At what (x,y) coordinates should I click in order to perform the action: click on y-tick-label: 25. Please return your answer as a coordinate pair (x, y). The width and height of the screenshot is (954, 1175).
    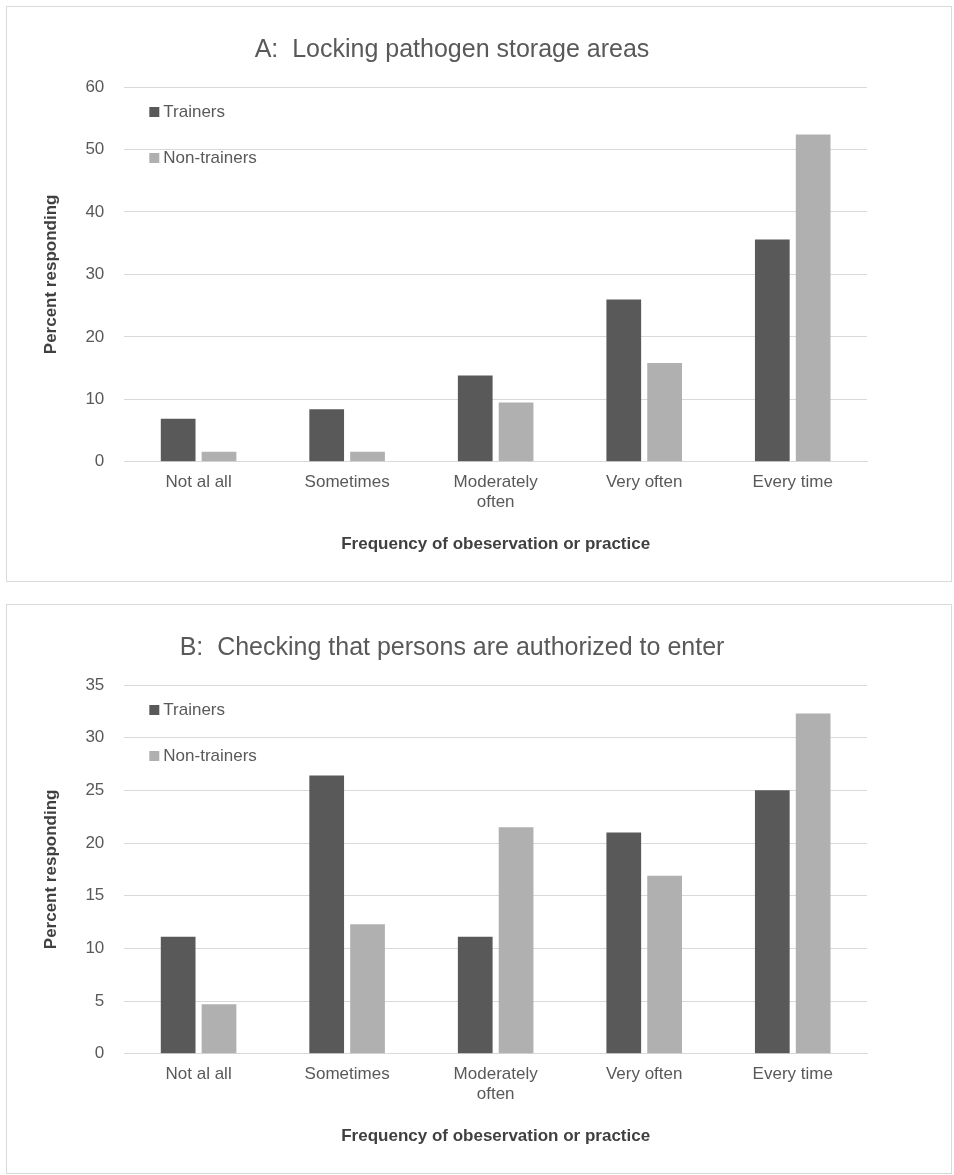
    Looking at the image, I should click on (95, 790).